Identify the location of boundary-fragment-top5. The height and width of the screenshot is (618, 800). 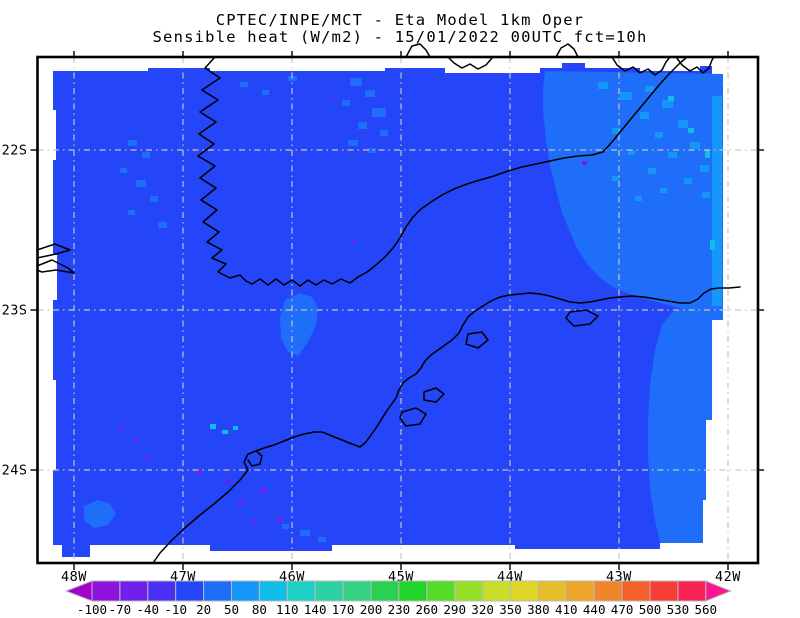
(470, 63).